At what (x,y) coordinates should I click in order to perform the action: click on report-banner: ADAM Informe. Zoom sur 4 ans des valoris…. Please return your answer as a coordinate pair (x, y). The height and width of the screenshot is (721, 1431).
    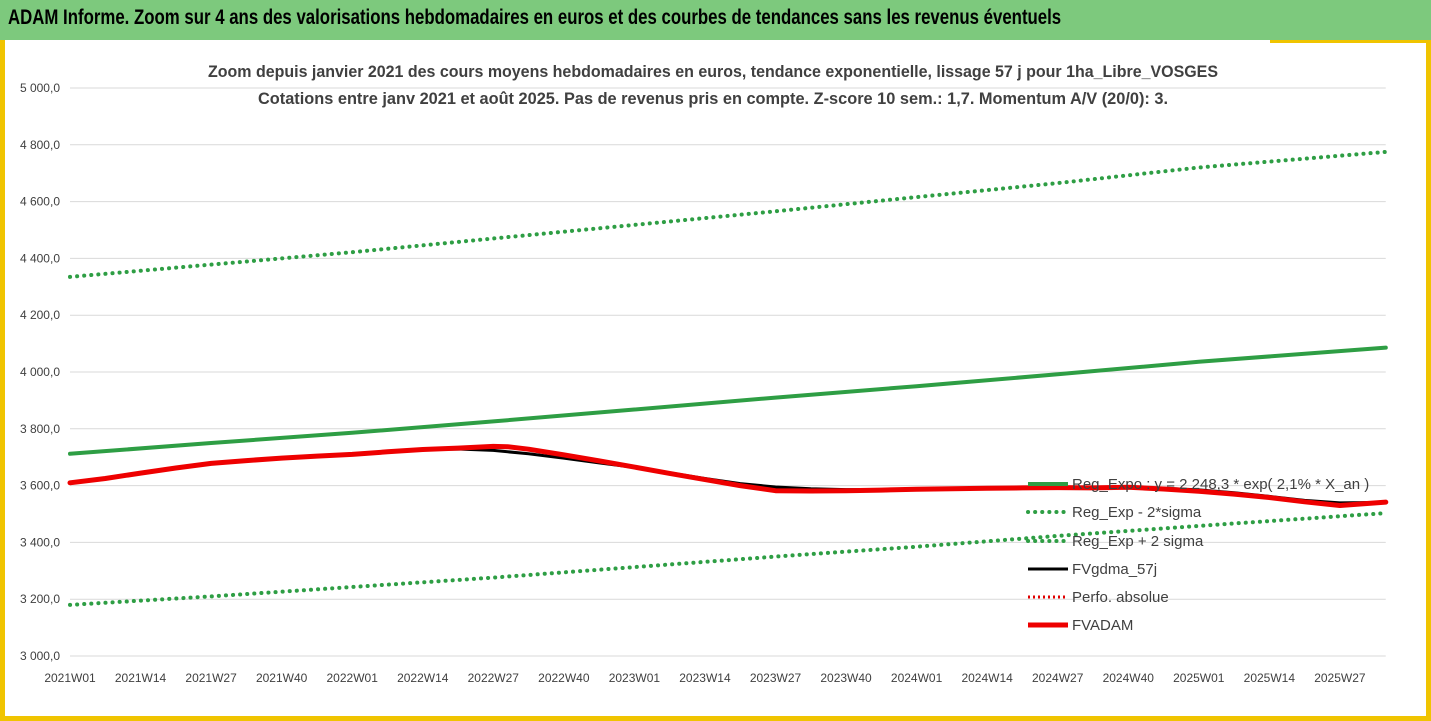
    Looking at the image, I should click on (715, 20).